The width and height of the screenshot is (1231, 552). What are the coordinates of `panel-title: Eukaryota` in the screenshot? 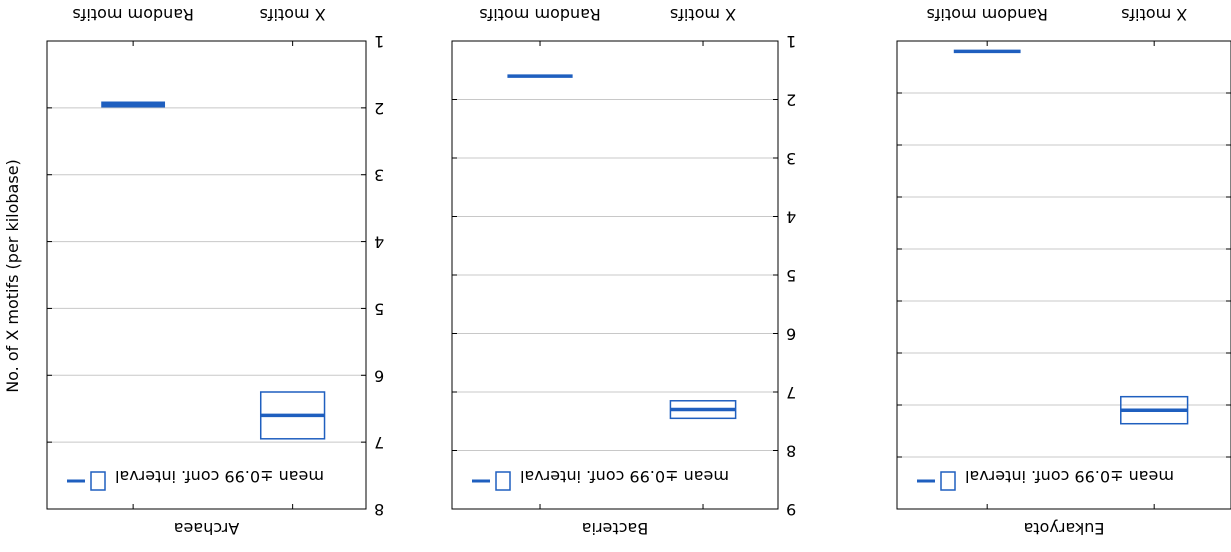 It's located at (1064, 528).